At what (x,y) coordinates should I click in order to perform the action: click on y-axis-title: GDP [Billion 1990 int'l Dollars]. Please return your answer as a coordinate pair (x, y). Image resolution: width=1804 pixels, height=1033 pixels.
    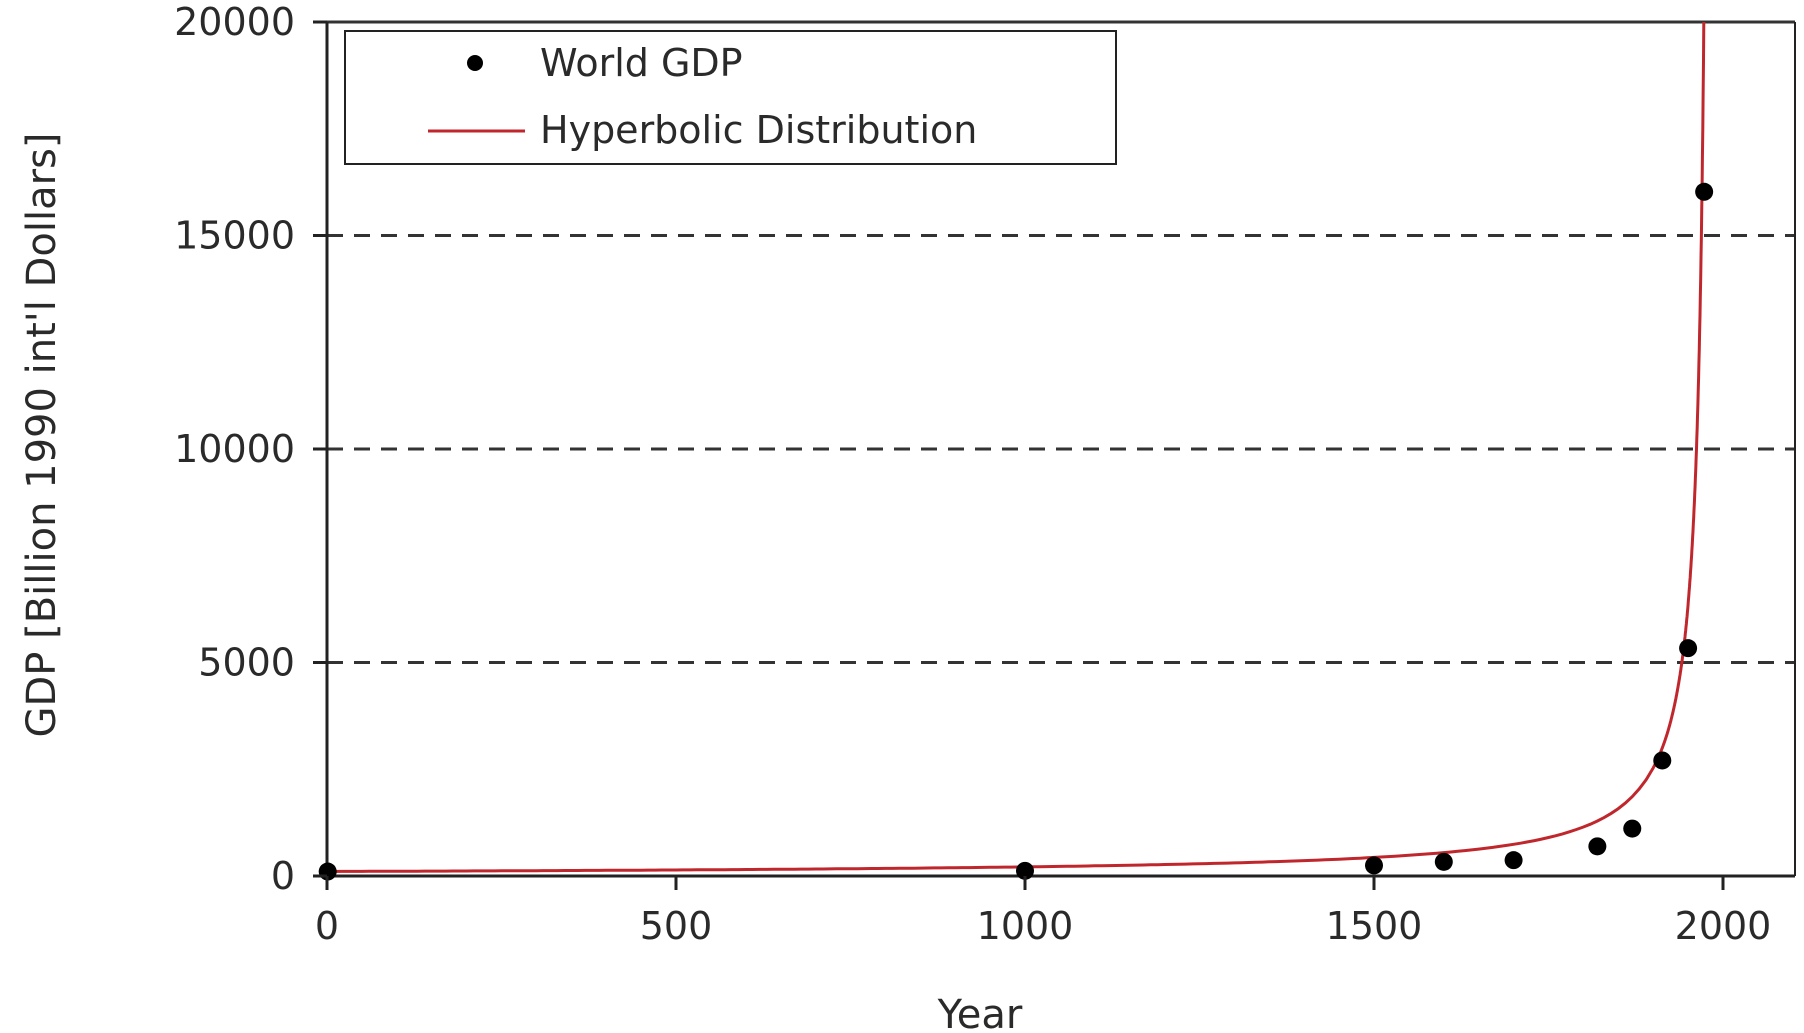
    Looking at the image, I should click on (42, 434).